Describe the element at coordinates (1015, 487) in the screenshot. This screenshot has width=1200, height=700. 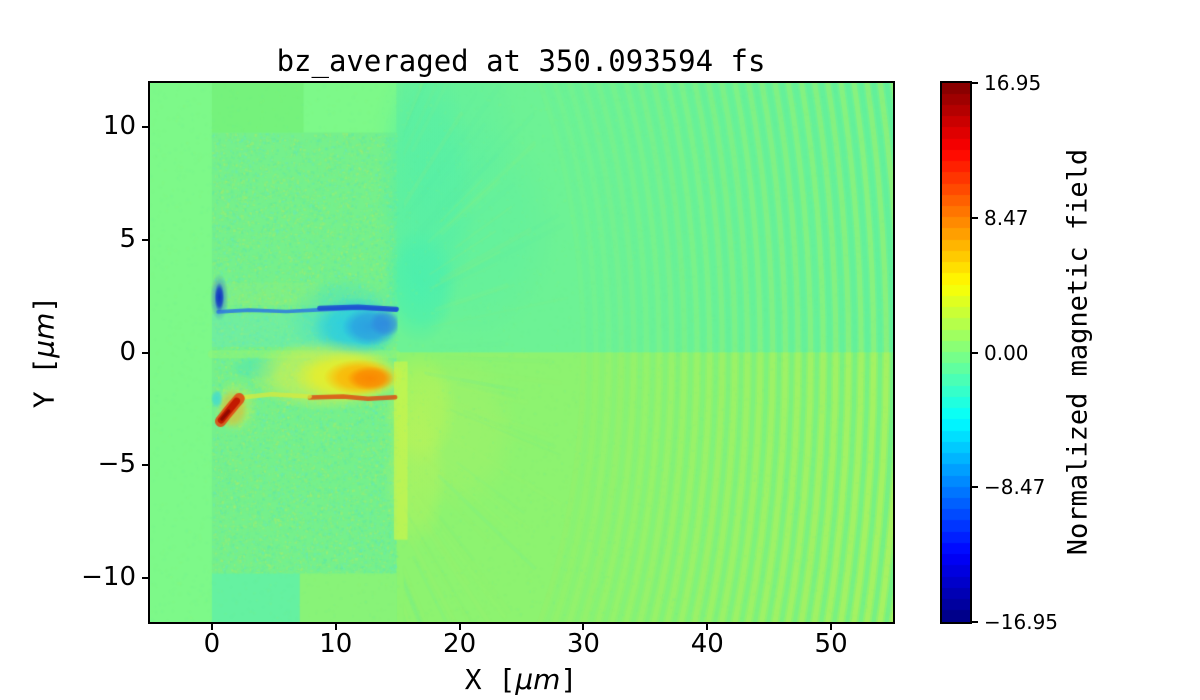
I see `colorbar-tick-label: −8.47` at that location.